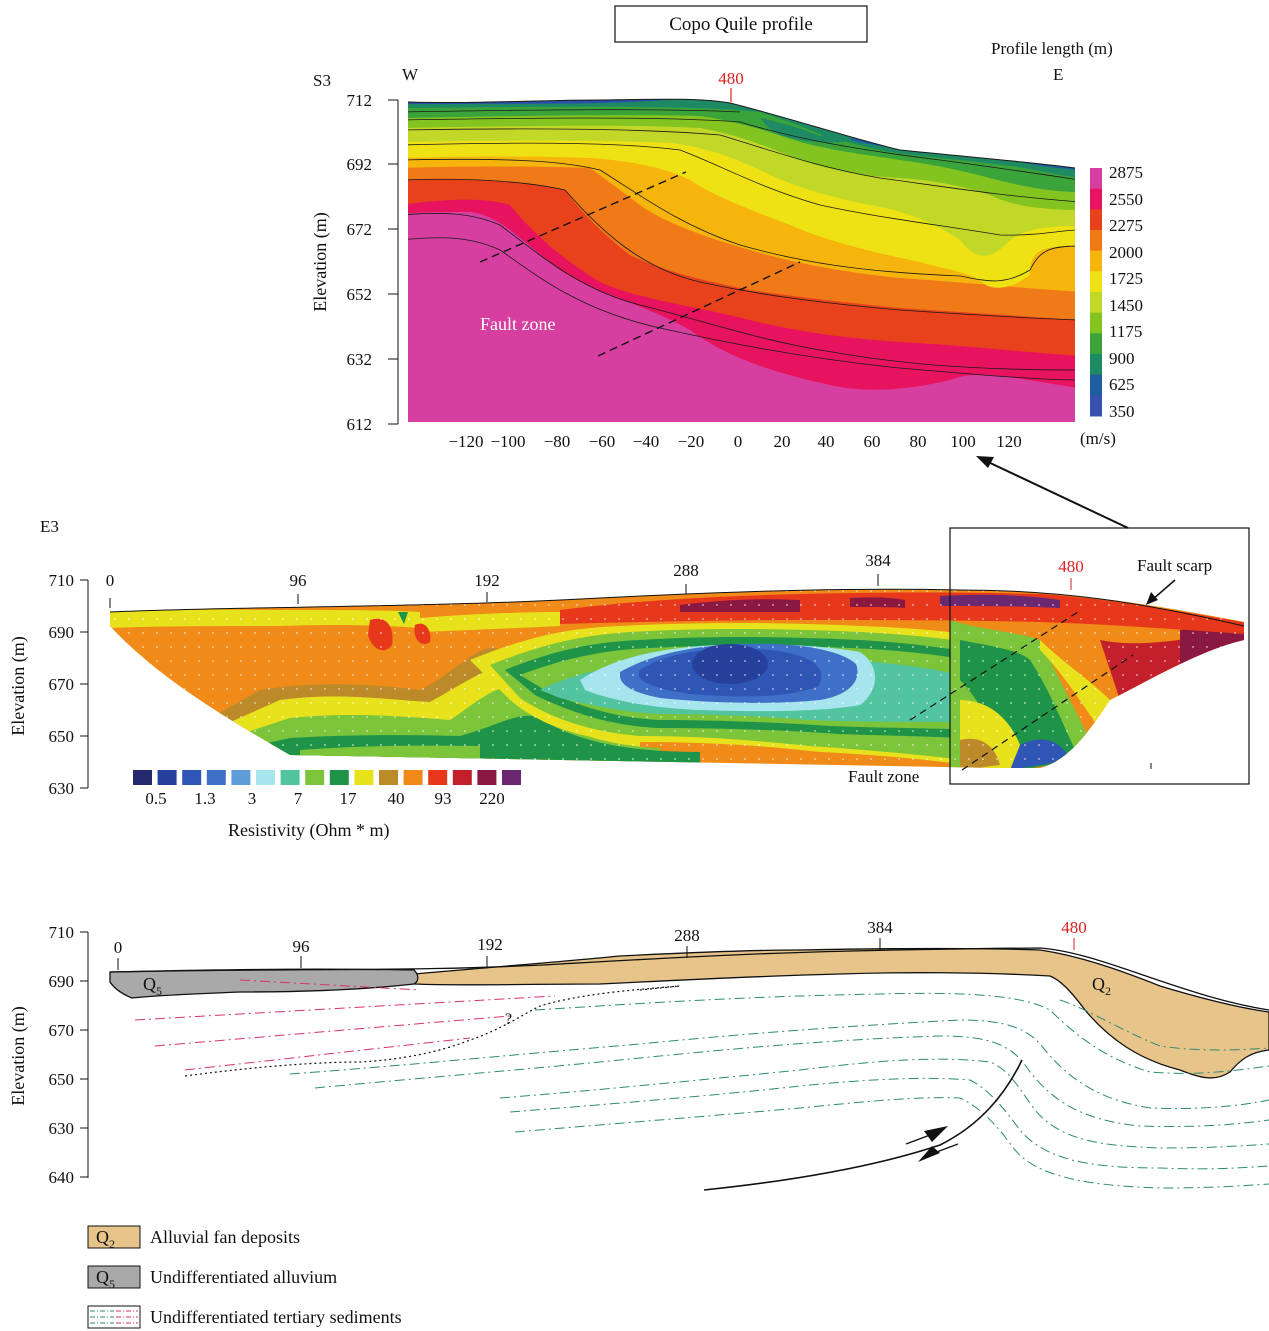 The image size is (1269, 1331). What do you see at coordinates (646, 441) in the screenshot?
I see `top-x-tick: −40` at bounding box center [646, 441].